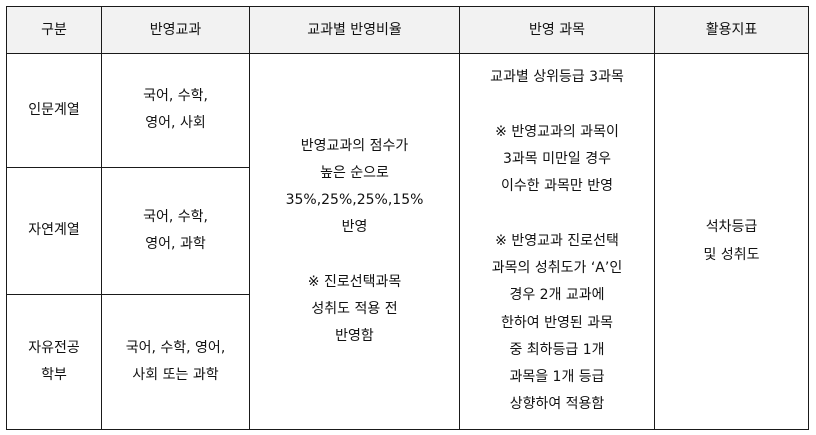 This screenshot has width=816, height=435. What do you see at coordinates (354, 30) in the screenshot?
I see `header-ratio: 교과별 반영비율` at bounding box center [354, 30].